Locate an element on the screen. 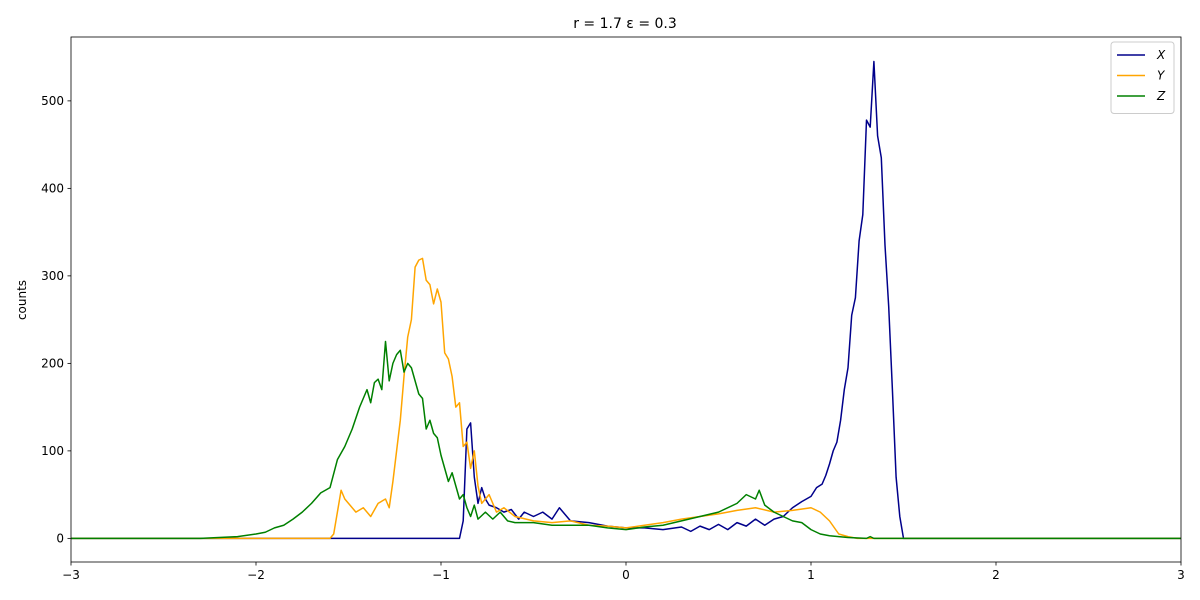 This screenshot has height=600, width=1200. x-axis: −3 −2 −1 0 1 2 3 is located at coordinates (623, 572).